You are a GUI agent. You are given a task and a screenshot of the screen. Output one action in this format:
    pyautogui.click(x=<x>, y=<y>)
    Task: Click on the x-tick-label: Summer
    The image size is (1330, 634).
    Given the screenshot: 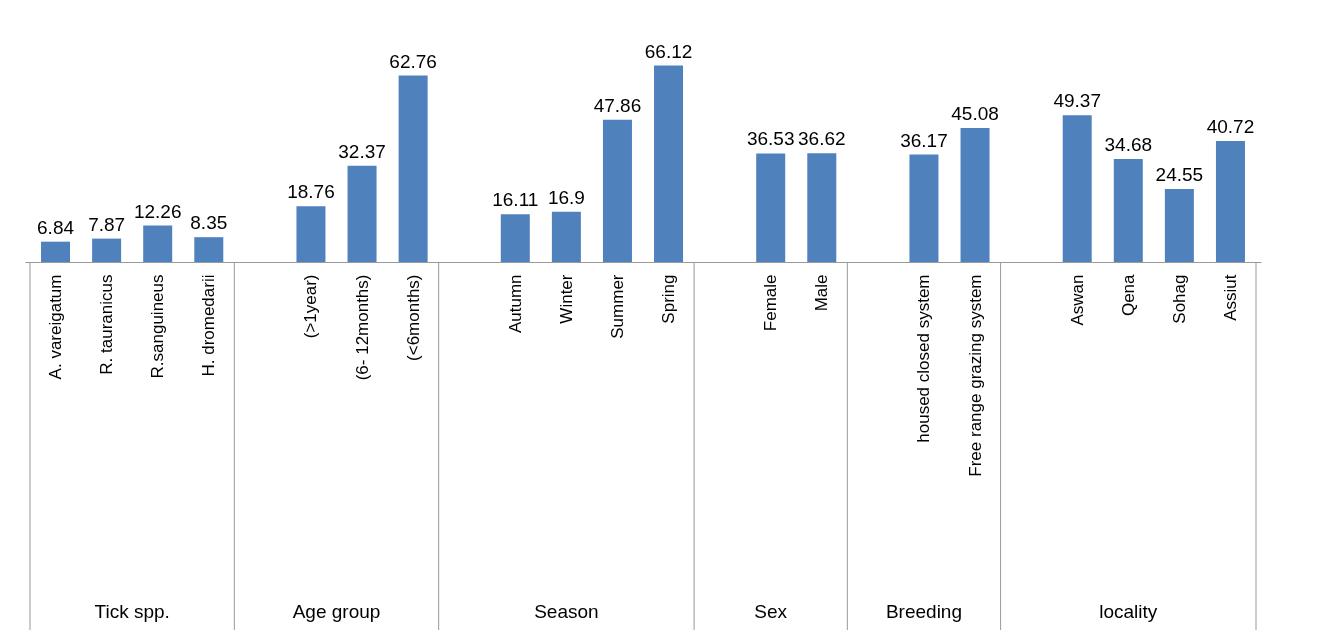 What is the action you would take?
    pyautogui.click(x=617, y=306)
    